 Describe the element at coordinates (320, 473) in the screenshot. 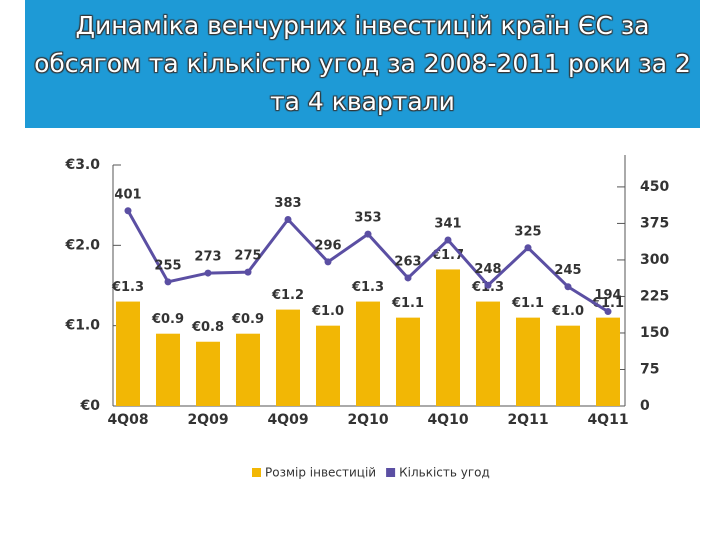

I see `legend-label: Розмір інвестицій` at that location.